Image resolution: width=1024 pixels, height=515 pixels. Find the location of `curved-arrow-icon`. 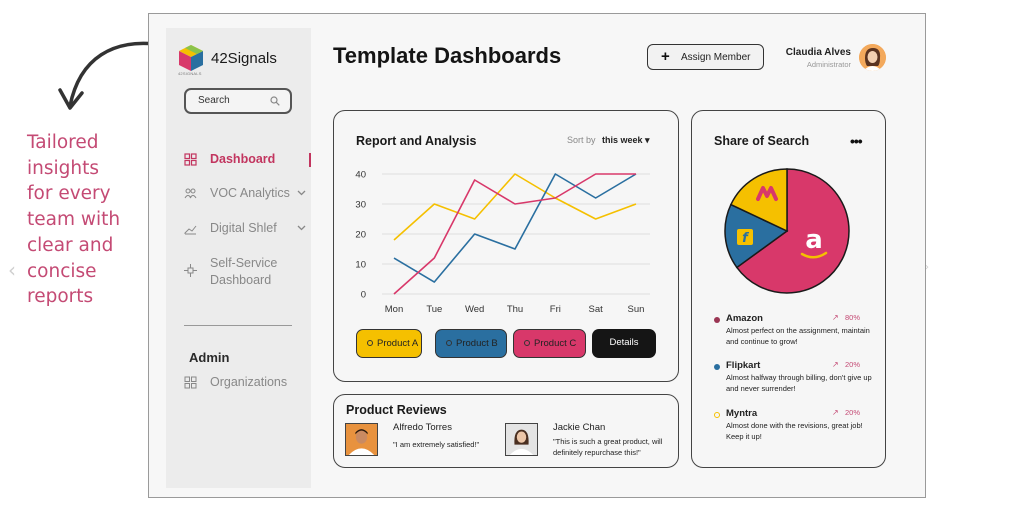

curved-arrow-icon is located at coordinates (107, 75).